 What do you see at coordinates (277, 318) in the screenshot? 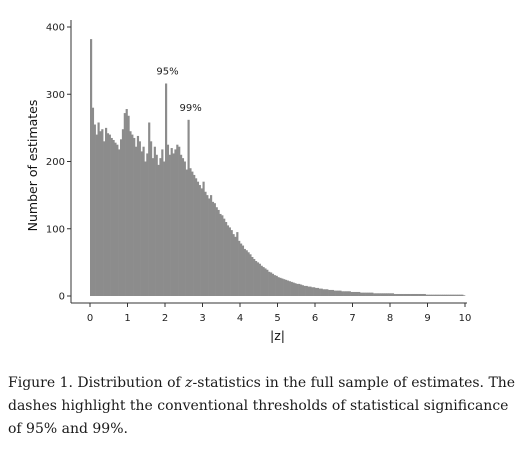
I see `x-tick-label: 5` at bounding box center [277, 318].